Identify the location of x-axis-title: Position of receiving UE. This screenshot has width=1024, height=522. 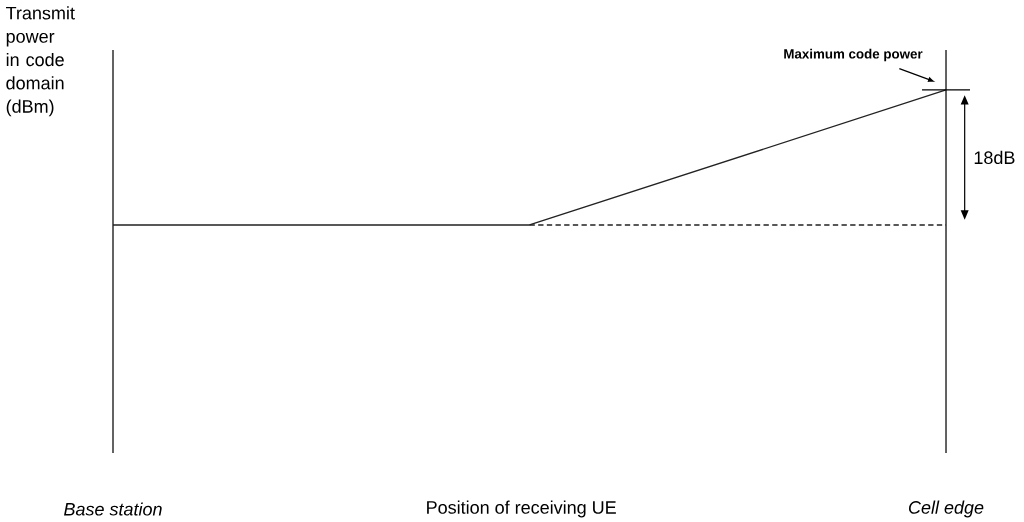
(521, 509).